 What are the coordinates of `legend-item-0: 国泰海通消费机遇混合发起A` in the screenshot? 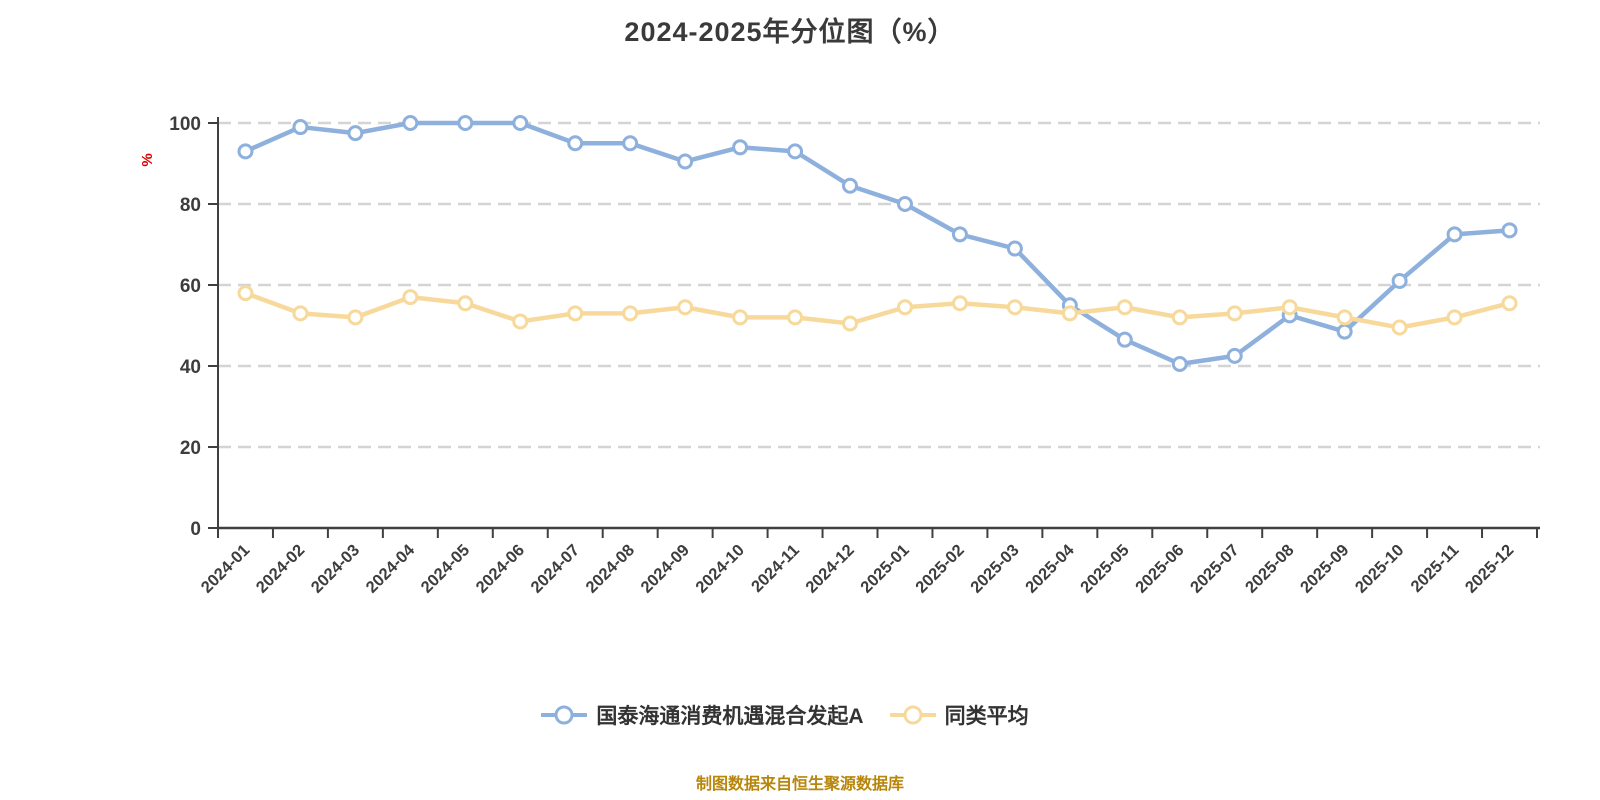 It's located at (702, 715).